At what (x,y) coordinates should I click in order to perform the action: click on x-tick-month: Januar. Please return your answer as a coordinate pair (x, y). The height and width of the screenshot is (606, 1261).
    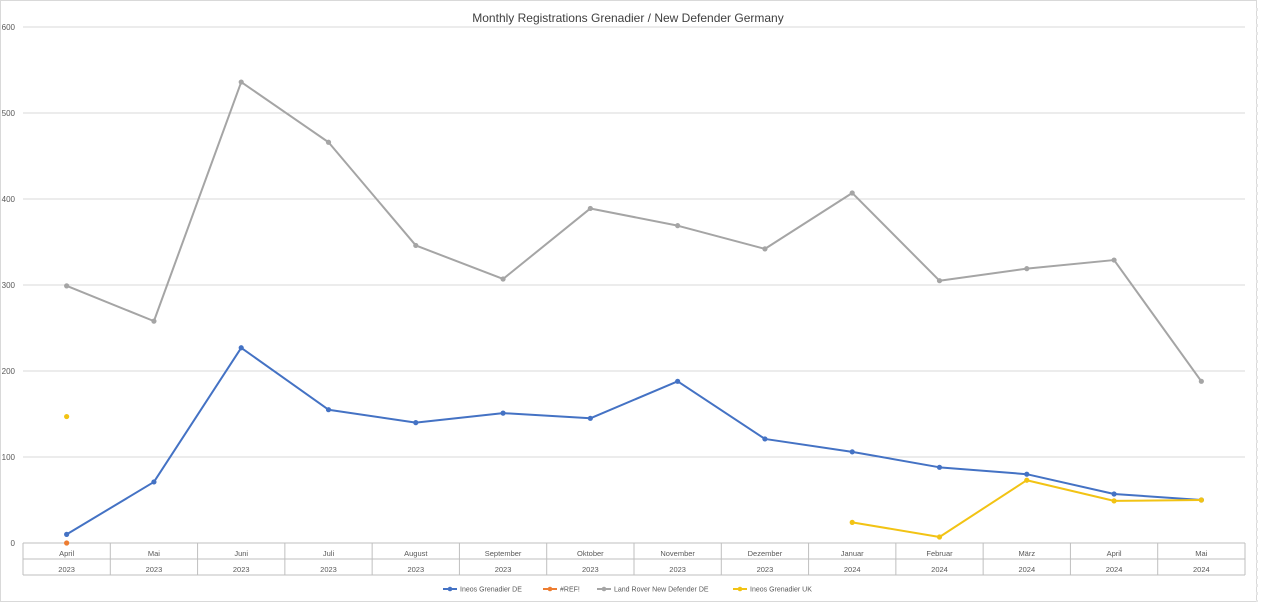
    Looking at the image, I should click on (852, 553).